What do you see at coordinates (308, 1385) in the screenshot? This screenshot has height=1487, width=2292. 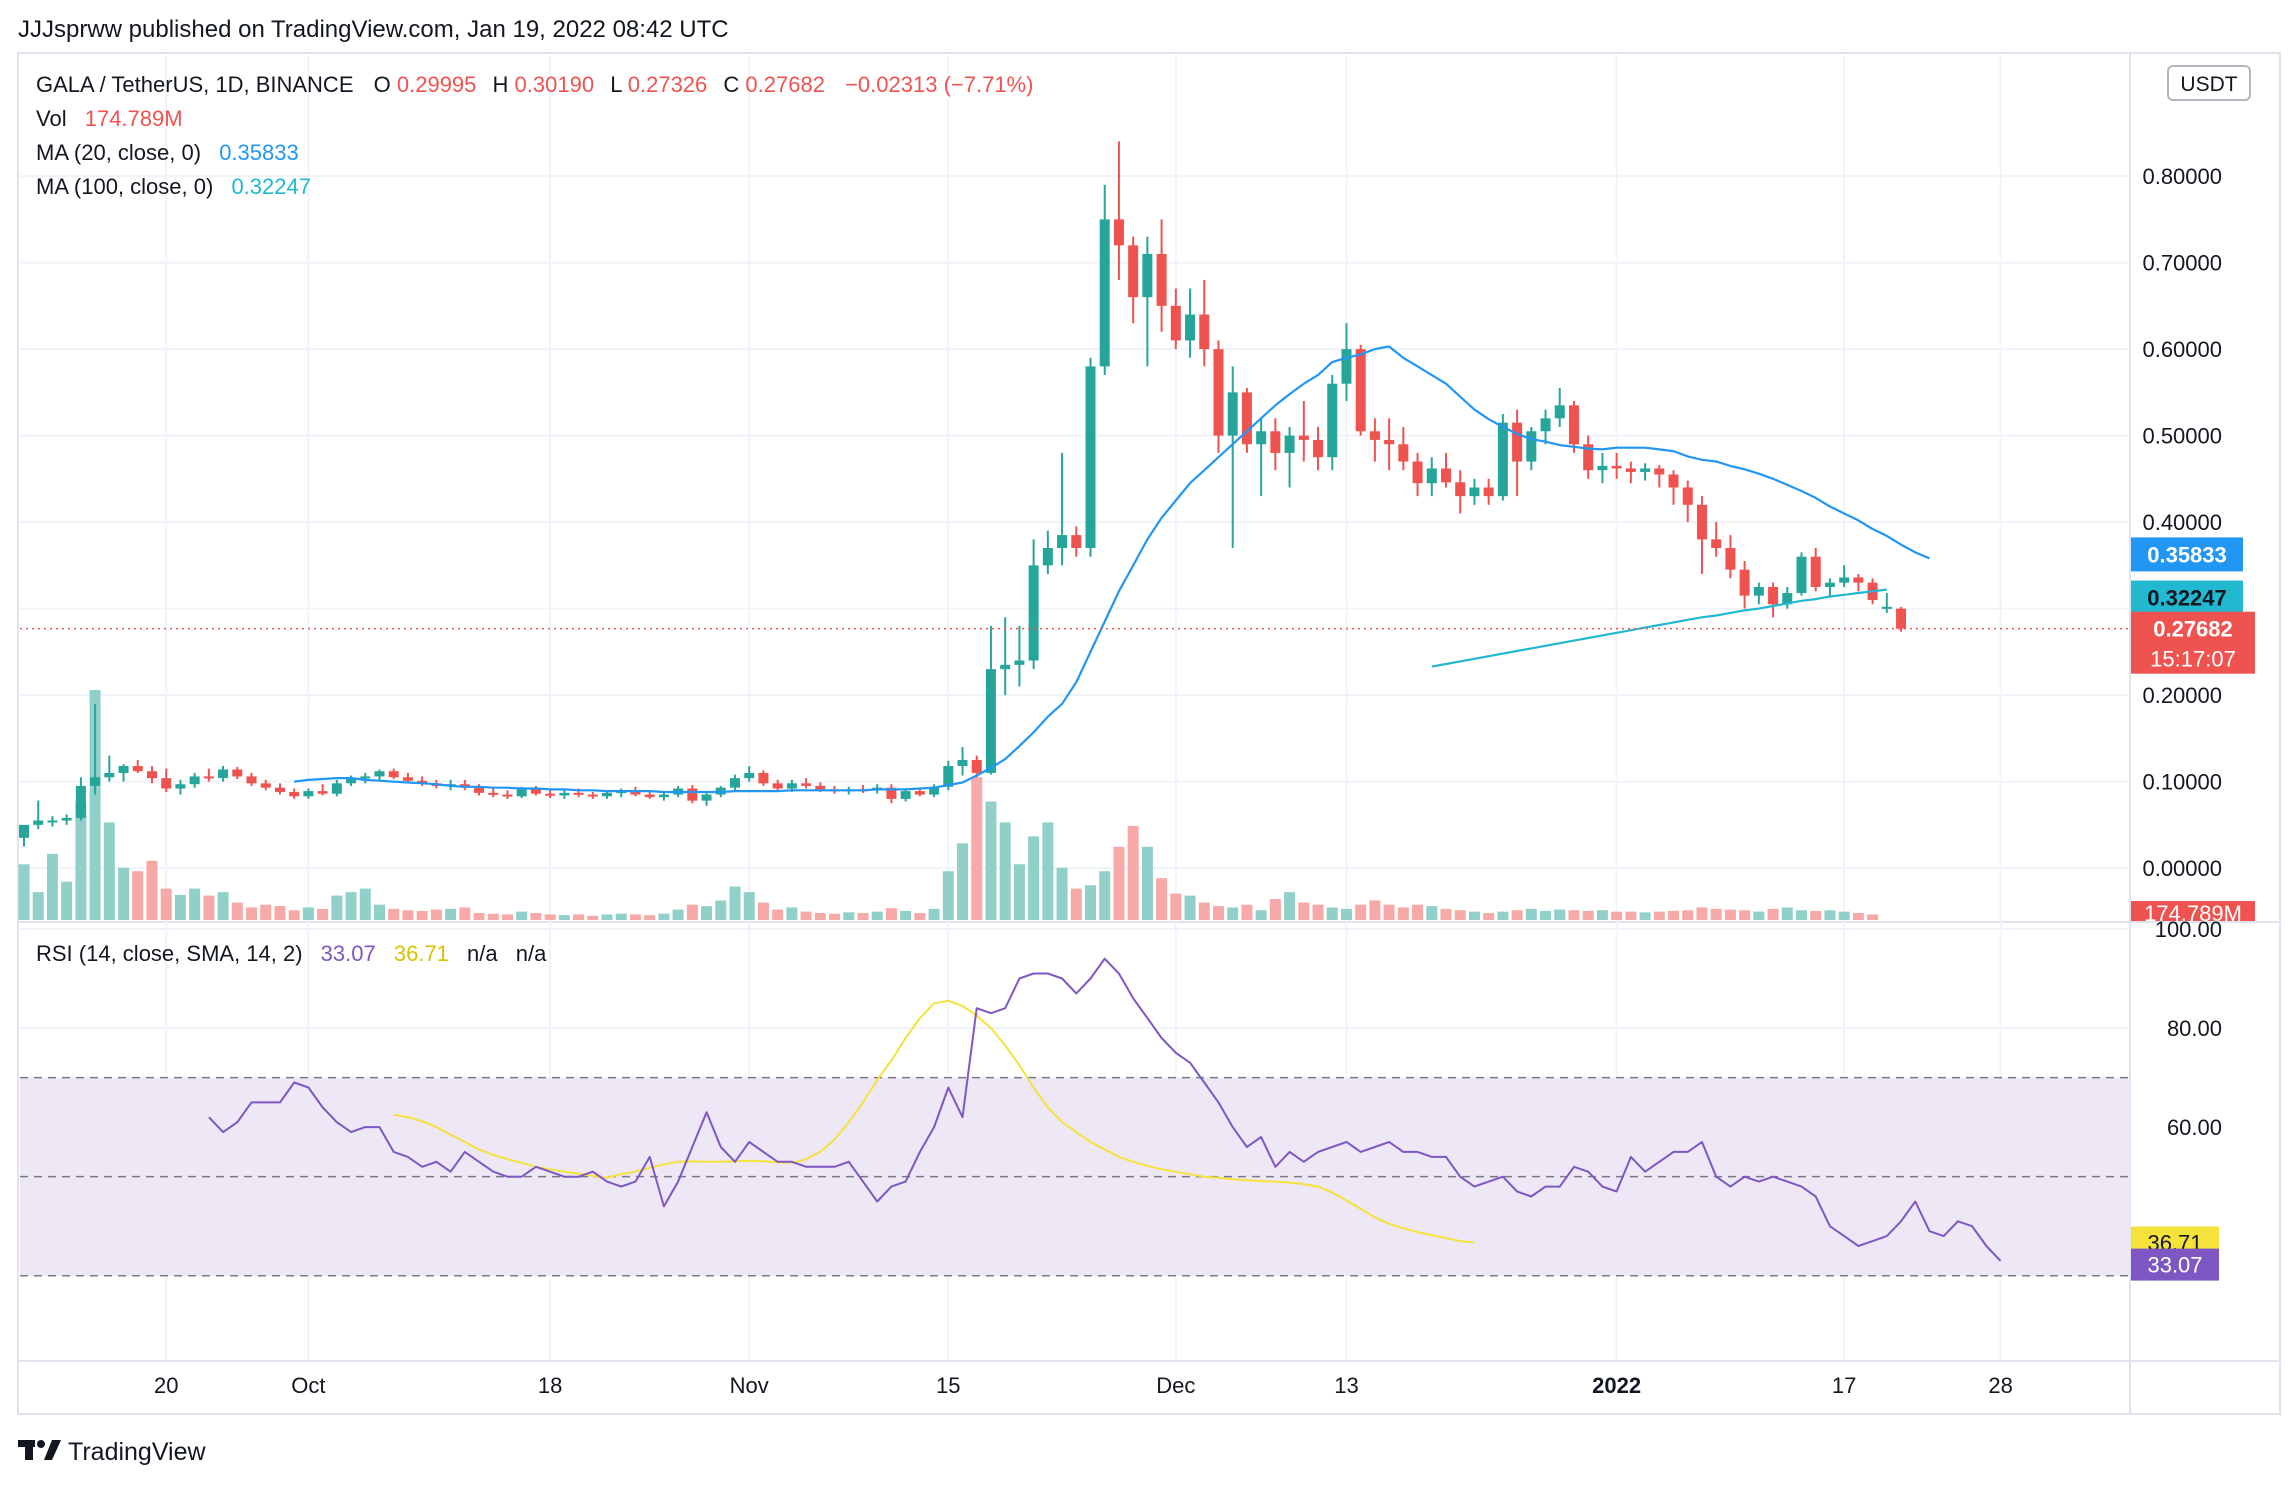 I see `time-tick-label: Oct` at bounding box center [308, 1385].